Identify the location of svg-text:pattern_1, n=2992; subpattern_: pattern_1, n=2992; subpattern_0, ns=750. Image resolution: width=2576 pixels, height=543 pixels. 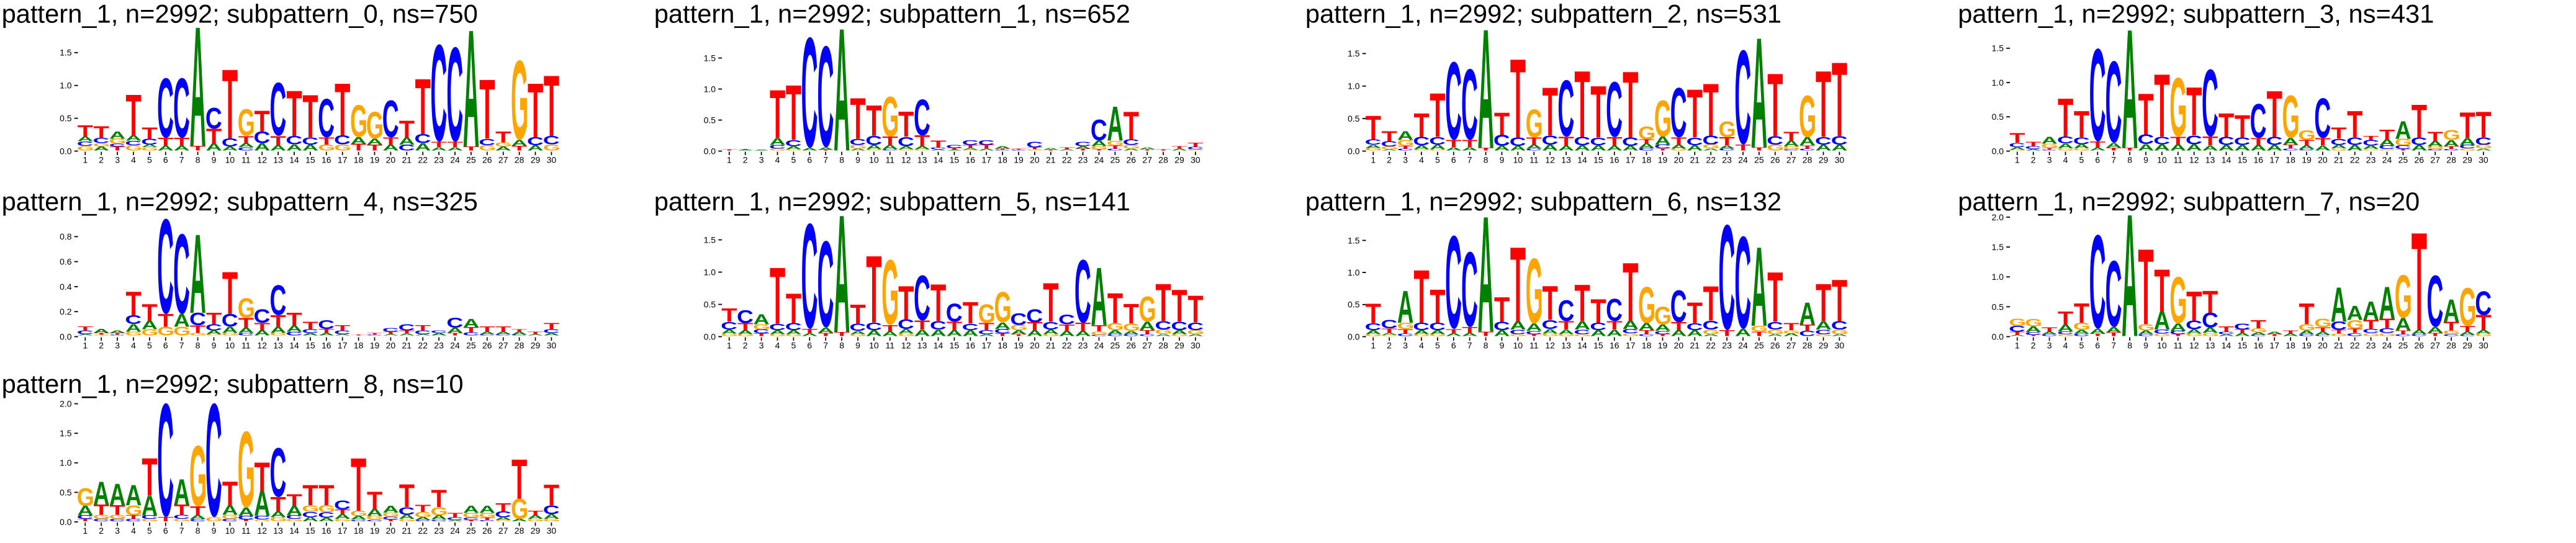
(240, 14).